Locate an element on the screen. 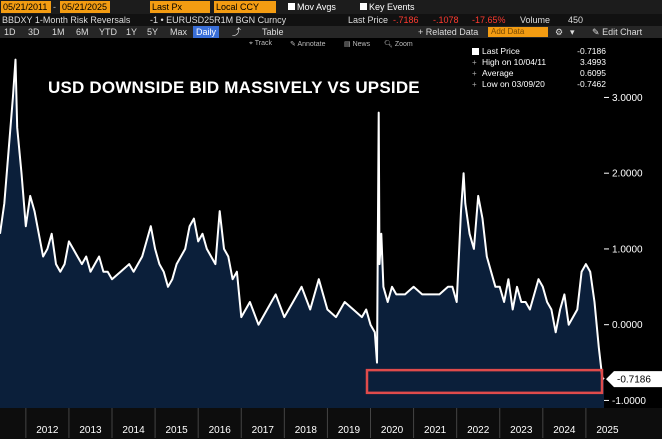  volume-value: 450 is located at coordinates (576, 20).